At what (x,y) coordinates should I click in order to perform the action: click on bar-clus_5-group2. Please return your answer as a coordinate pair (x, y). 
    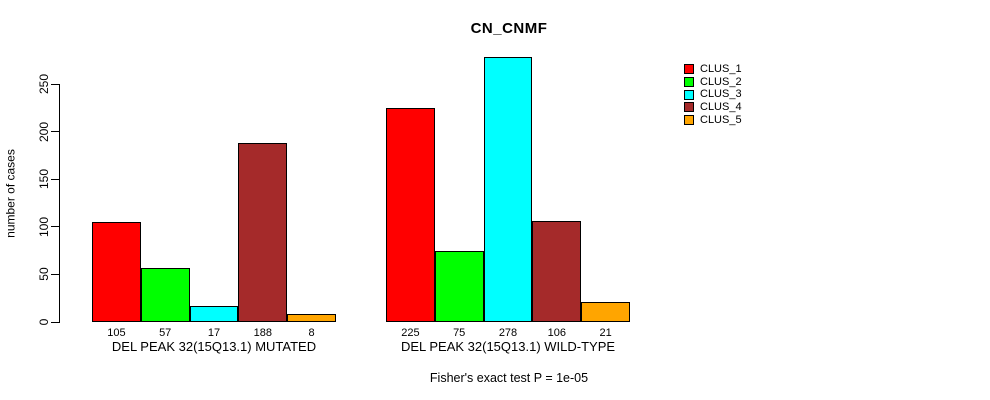
    Looking at the image, I should click on (605, 312).